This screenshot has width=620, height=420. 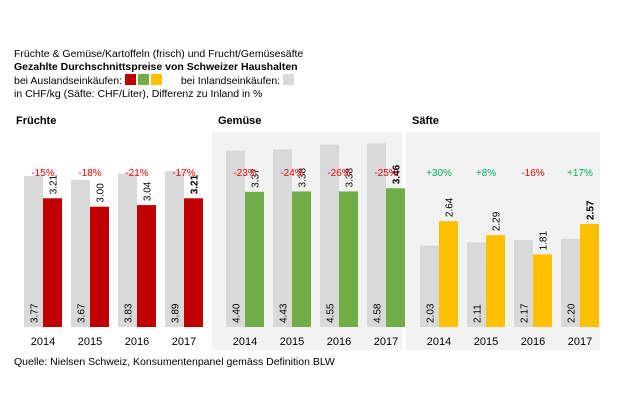 I want to click on pct-diff-2014: -15%, so click(x=42, y=173).